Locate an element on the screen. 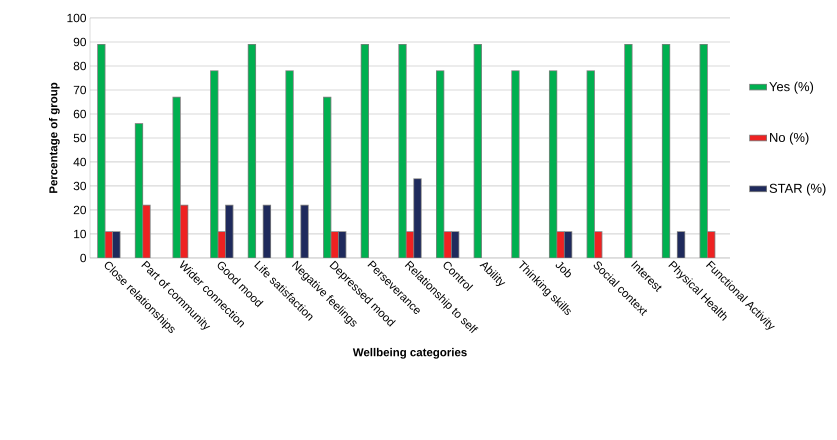 This screenshot has width=837, height=440. y-tick-label: 80 is located at coordinates (80, 66).